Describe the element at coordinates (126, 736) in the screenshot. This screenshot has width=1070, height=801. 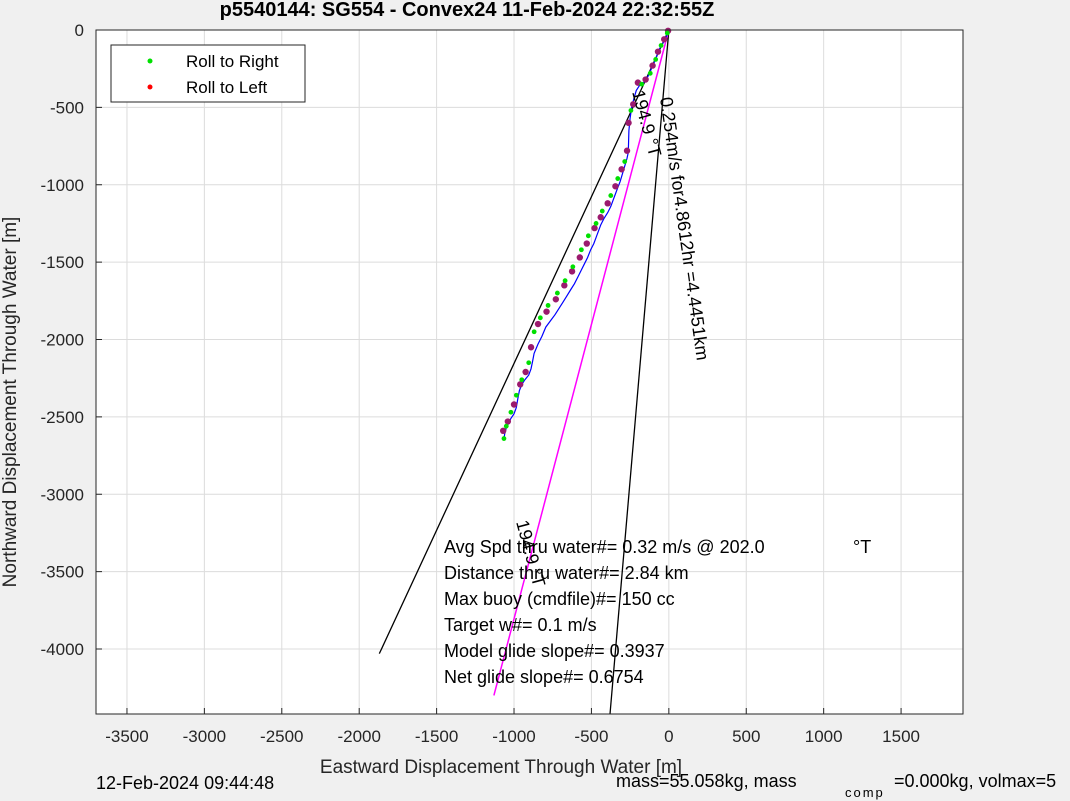
I see `x-tick-label: -3500` at that location.